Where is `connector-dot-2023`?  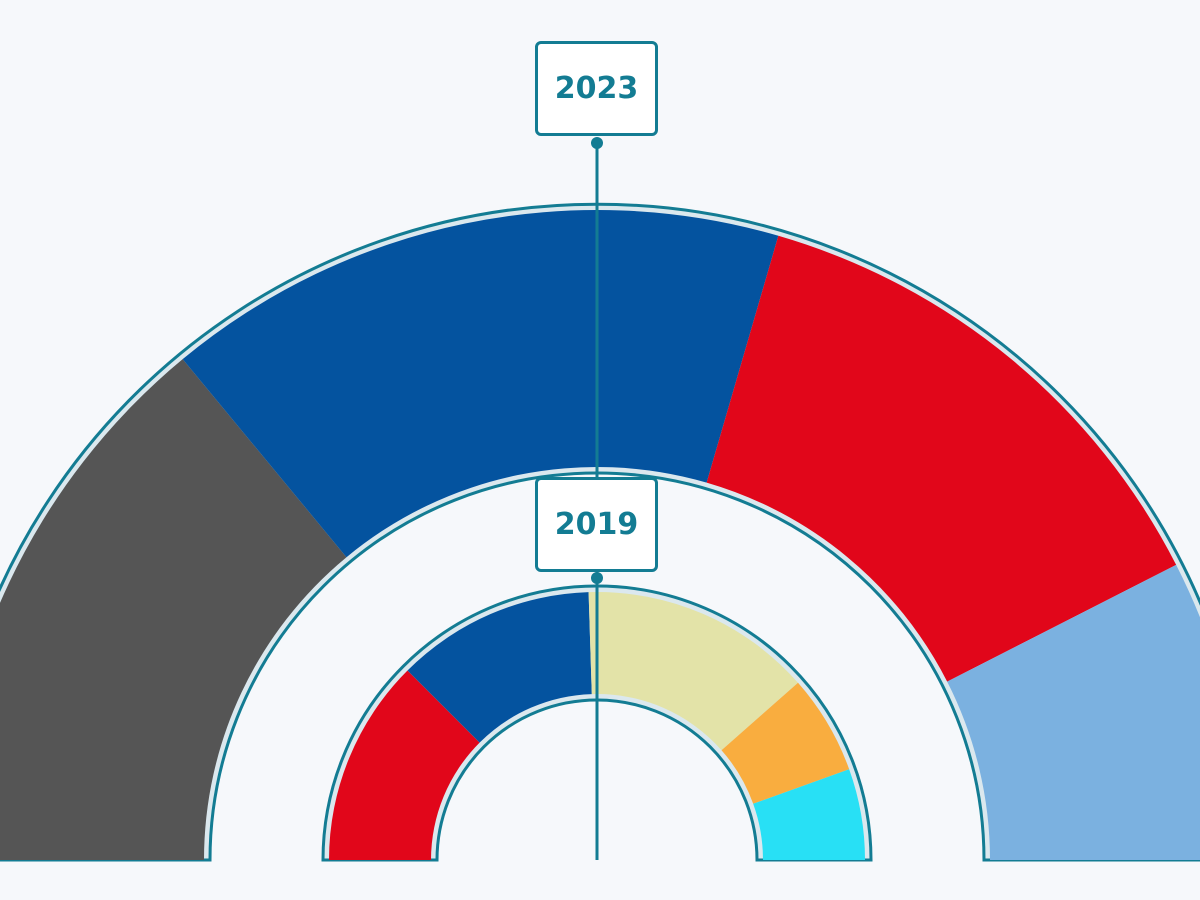
connector-dot-2023 is located at coordinates (597, 143).